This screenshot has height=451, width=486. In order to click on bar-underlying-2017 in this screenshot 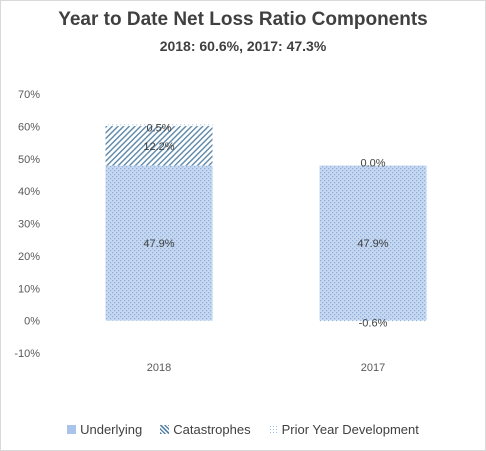, I will do `click(373, 243)`.